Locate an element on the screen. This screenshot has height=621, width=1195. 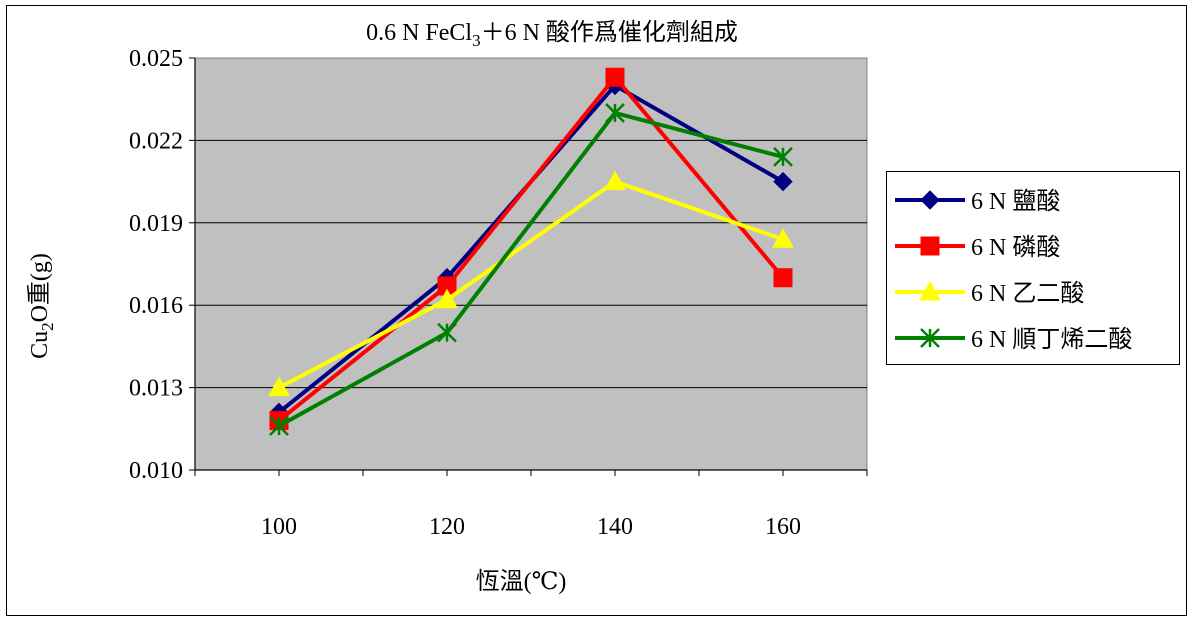
legend-entry: 6 N 乙二酸 is located at coordinates (989, 293).